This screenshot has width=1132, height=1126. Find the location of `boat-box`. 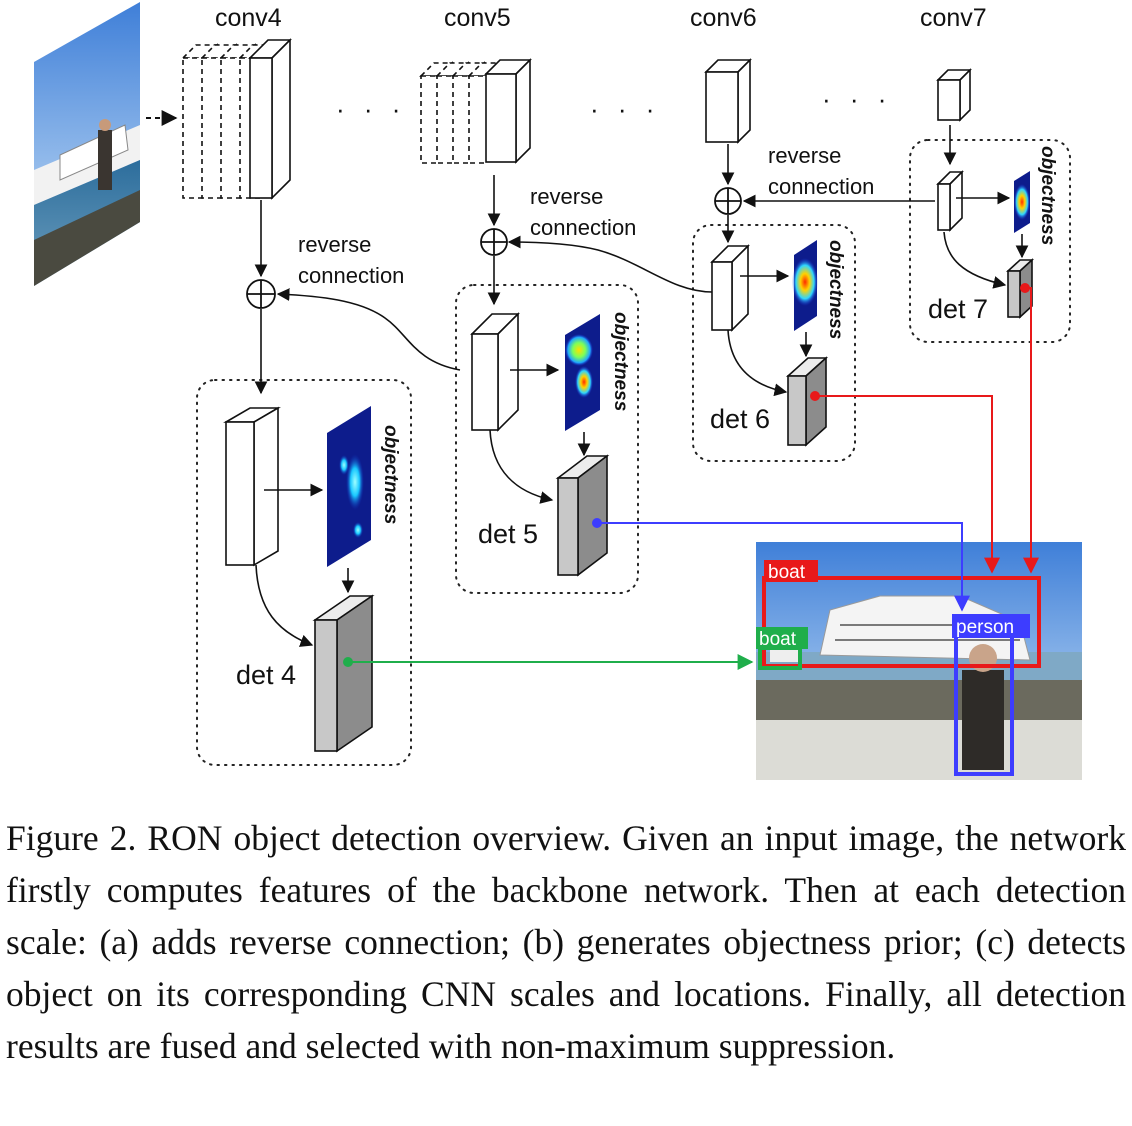

boat-box is located at coordinates (901, 622).